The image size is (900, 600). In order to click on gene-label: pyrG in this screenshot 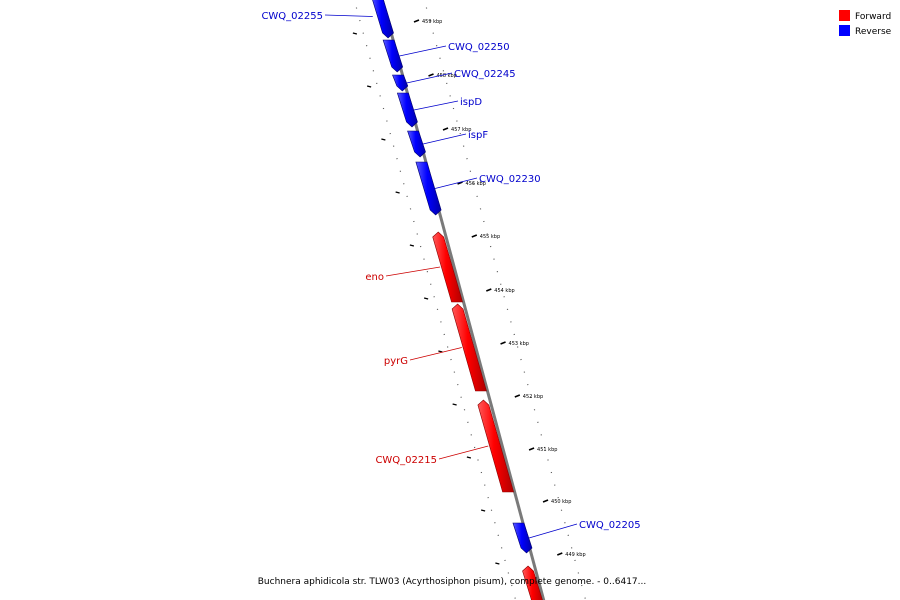, I will do `click(396, 361)`.